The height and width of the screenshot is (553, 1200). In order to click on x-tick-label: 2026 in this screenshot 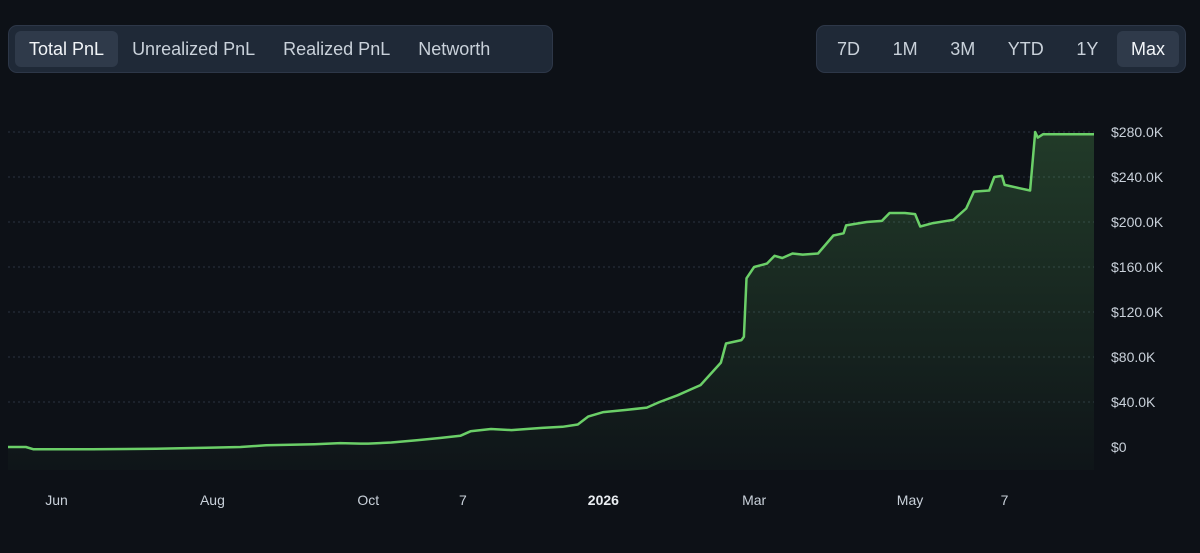, I will do `click(603, 500)`.